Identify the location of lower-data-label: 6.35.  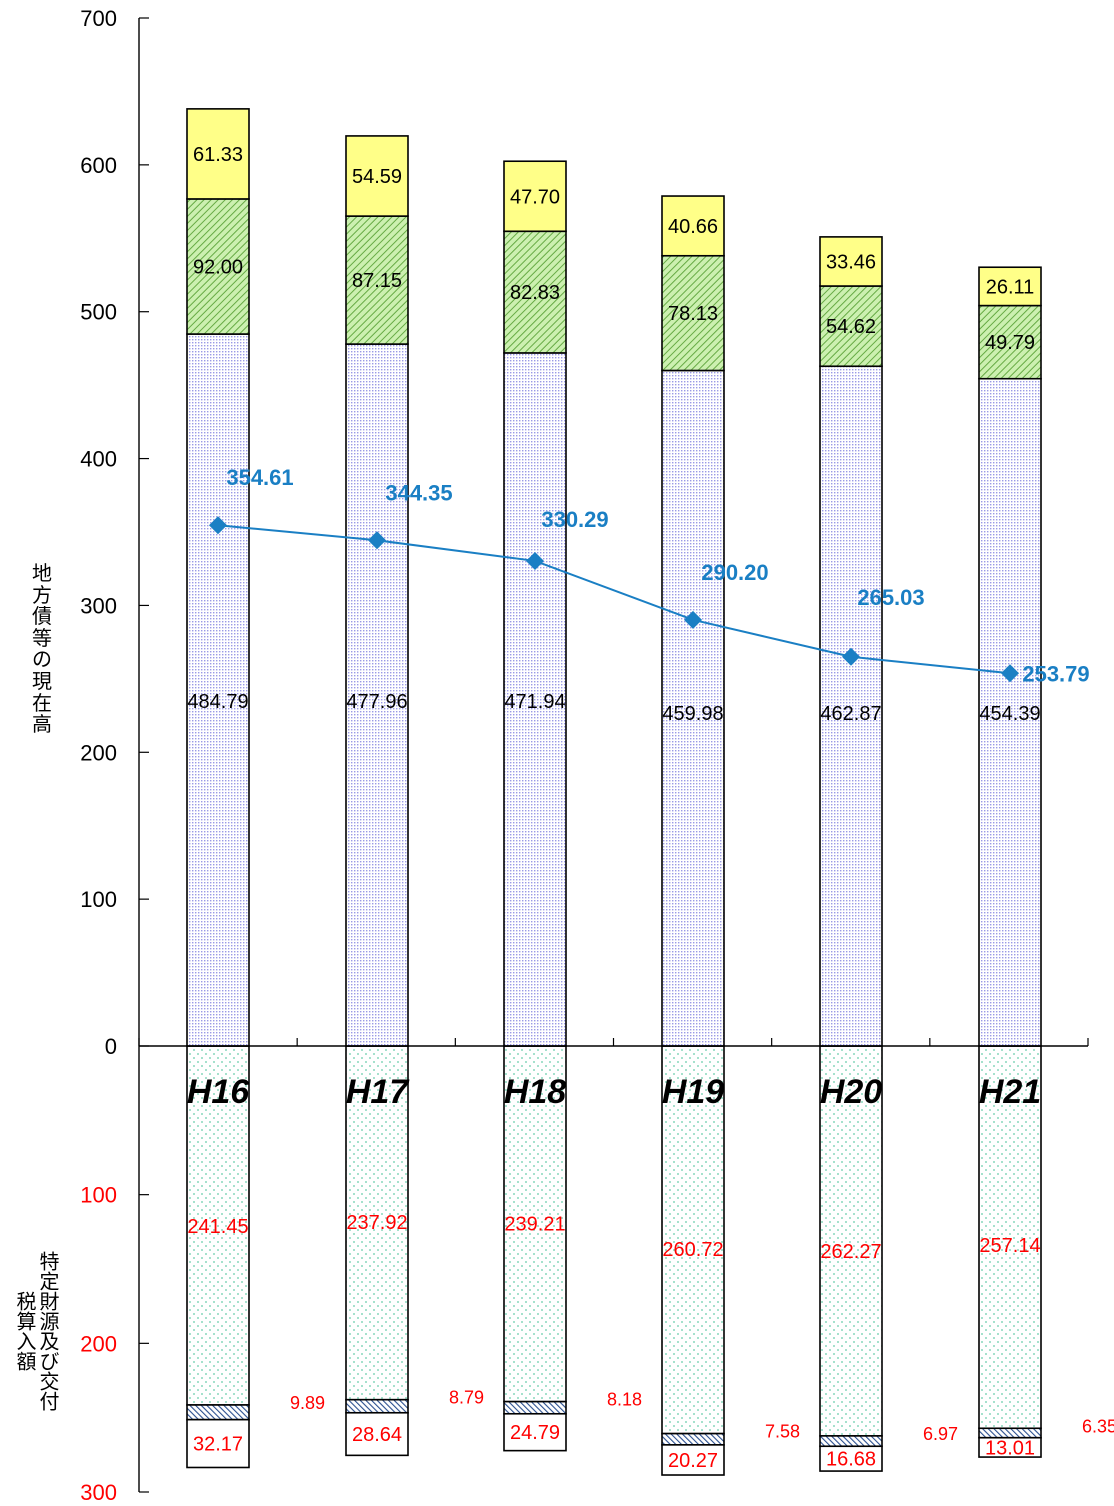
(1098, 1426).